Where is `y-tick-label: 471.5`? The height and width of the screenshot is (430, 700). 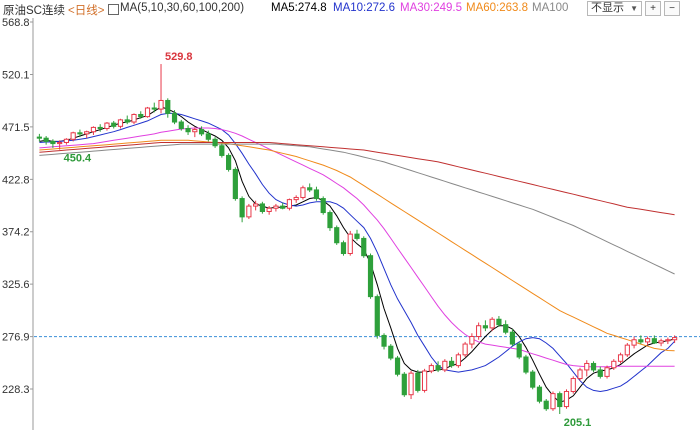 y-tick-label: 471.5 is located at coordinates (16, 128).